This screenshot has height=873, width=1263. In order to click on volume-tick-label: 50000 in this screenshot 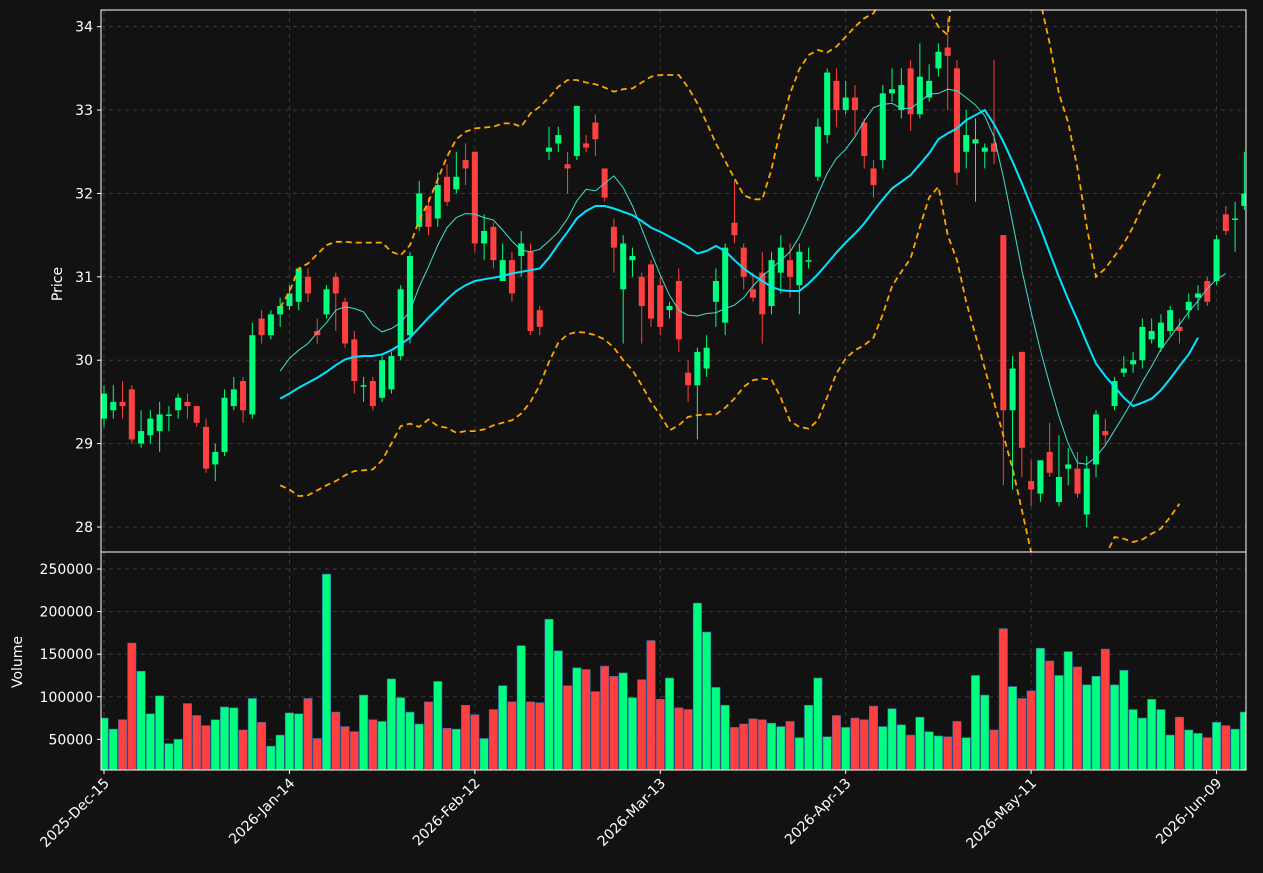, I will do `click(70, 740)`.